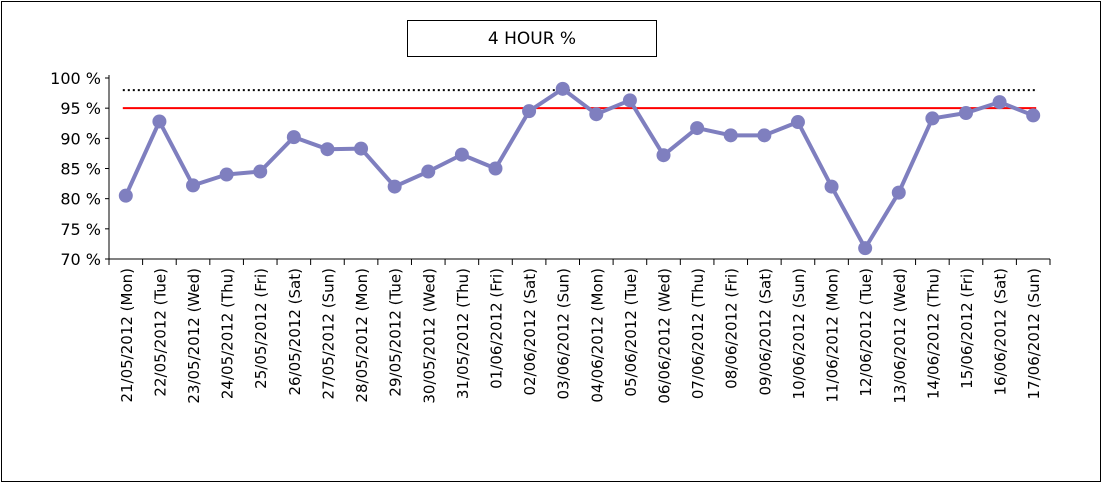  What do you see at coordinates (967, 328) in the screenshot?
I see `x-tick-label: 15/06/2012 (Fri)` at bounding box center [967, 328].